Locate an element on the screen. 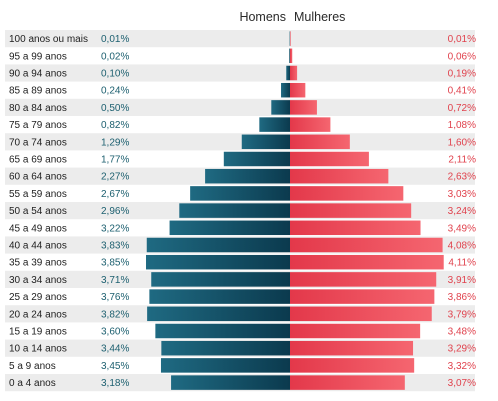 This screenshot has width=498, height=401. male-percent-label: 3,82% is located at coordinates (115, 314).